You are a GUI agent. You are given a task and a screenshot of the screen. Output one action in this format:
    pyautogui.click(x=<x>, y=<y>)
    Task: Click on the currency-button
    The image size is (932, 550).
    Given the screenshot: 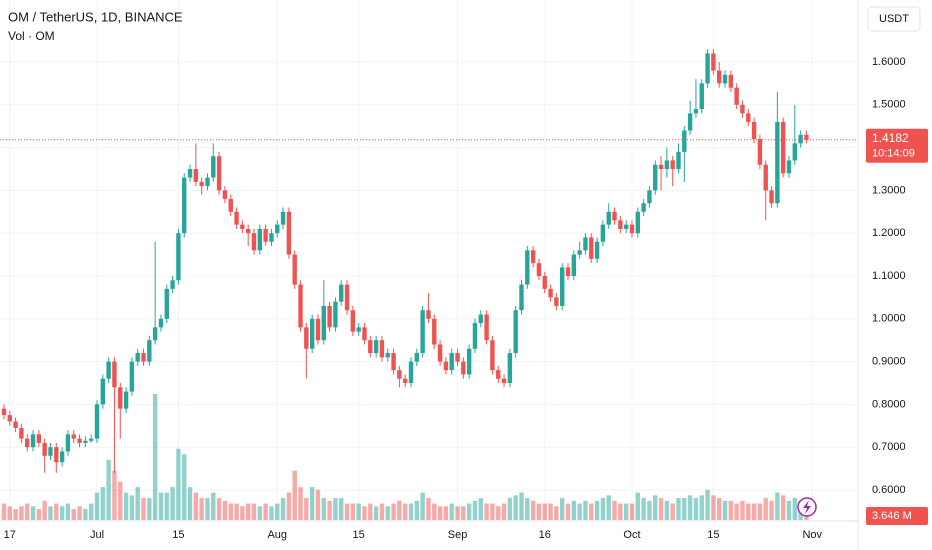 What is the action you would take?
    pyautogui.click(x=894, y=19)
    